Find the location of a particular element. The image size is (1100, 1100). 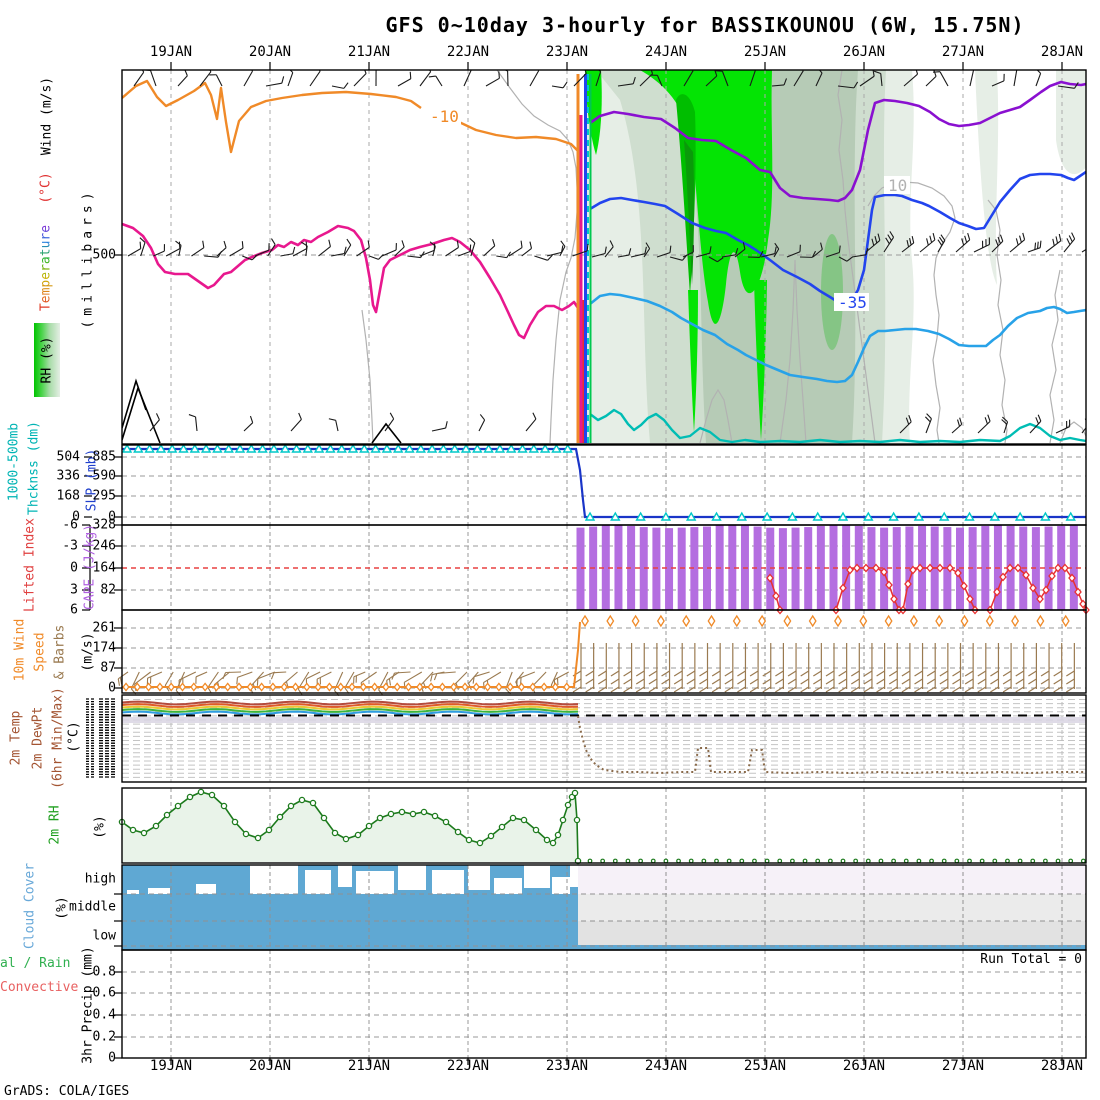

x-axis-label-top: 23JAN is located at coordinates (567, 52).